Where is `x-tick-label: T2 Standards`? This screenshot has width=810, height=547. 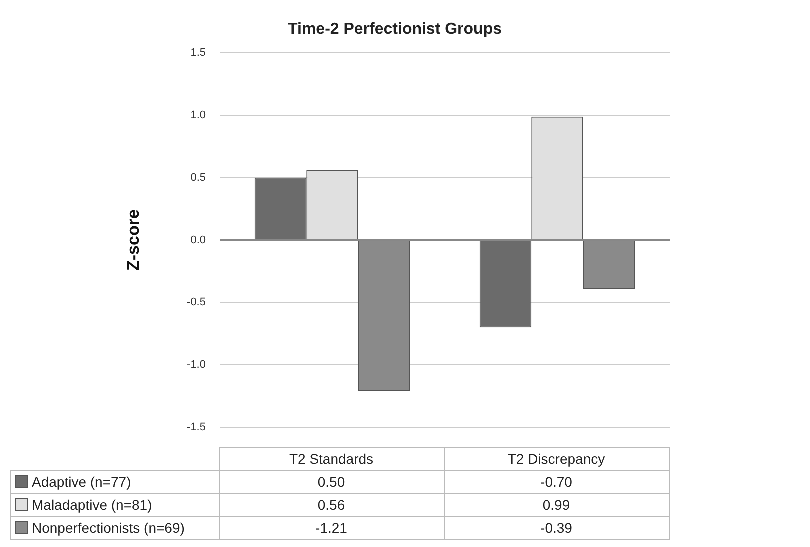
x-tick-label: T2 Standards is located at coordinates (331, 459).